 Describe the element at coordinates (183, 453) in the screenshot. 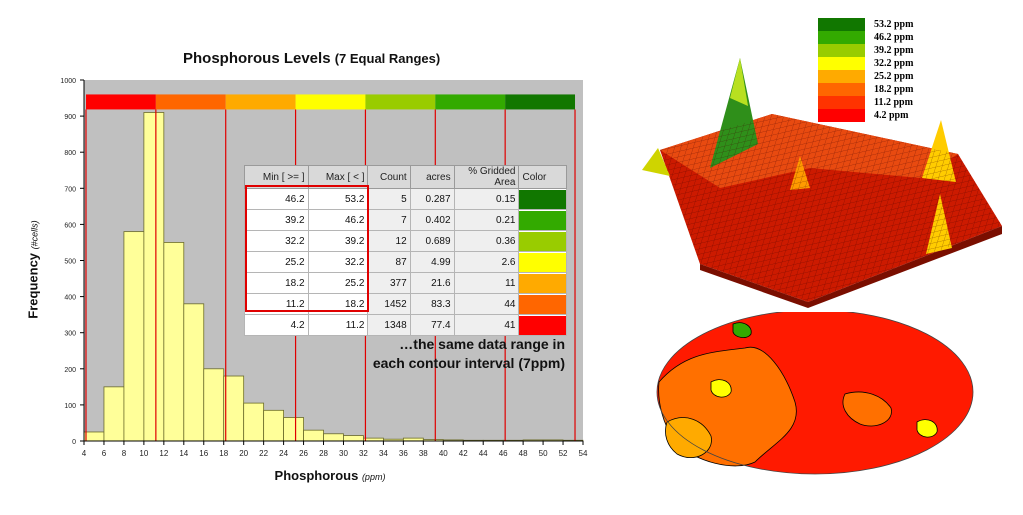

I see `x-tick-label: 14` at that location.